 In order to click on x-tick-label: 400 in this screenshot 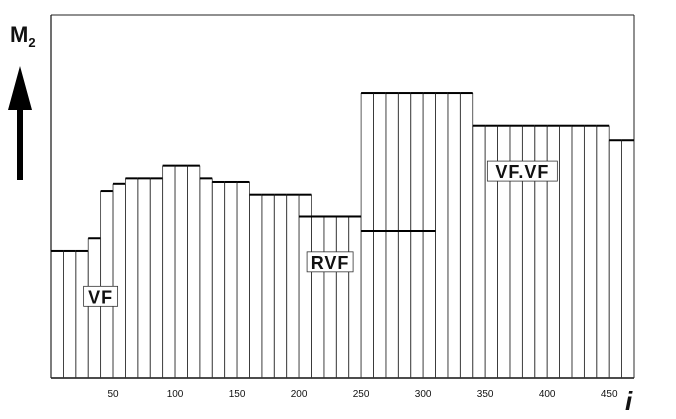, I will do `click(547, 394)`.